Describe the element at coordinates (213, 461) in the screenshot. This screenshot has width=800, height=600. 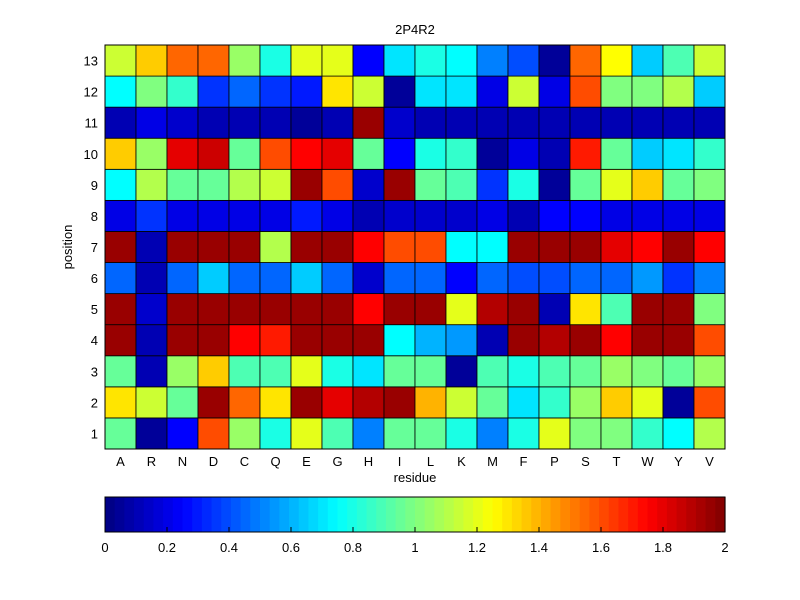
I see `x-tick-label: D` at that location.